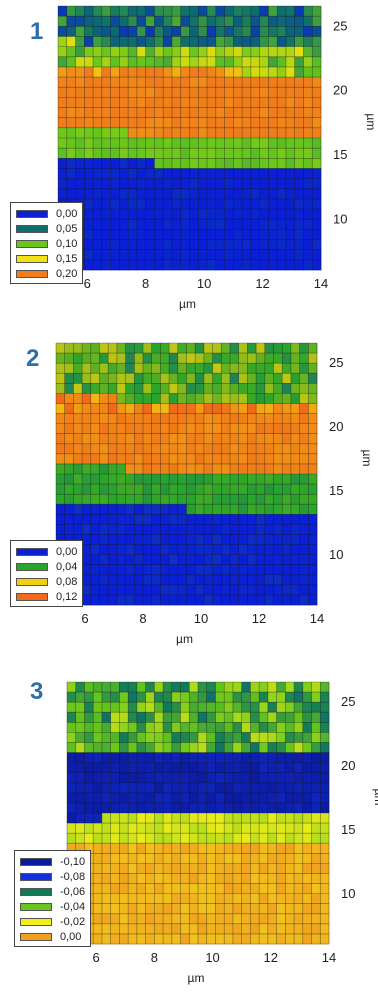 This screenshot has height=1000, width=378. What do you see at coordinates (87, 283) in the screenshot?
I see `x-tick-label: 6` at bounding box center [87, 283].